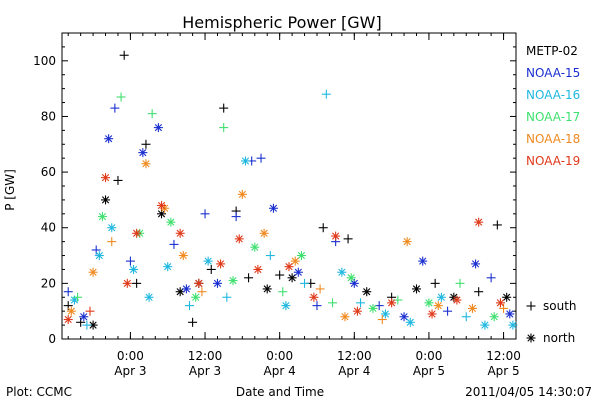 The height and width of the screenshot is (400, 600). I want to click on x-tick-time: 12:00, so click(205, 356).